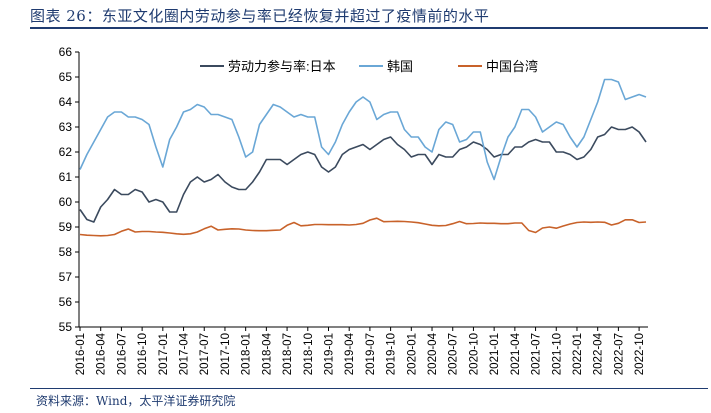 The image size is (711, 413). I want to click on y-tick-label: 62, so click(66, 152).